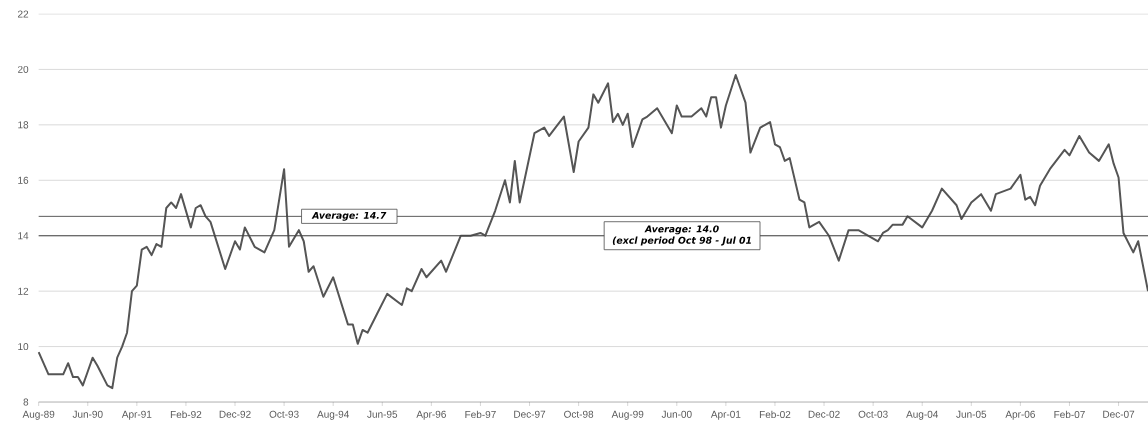 The width and height of the screenshot is (1148, 436). Describe the element at coordinates (824, 414) in the screenshot. I see `x-tick-label: Dec-02` at that location.